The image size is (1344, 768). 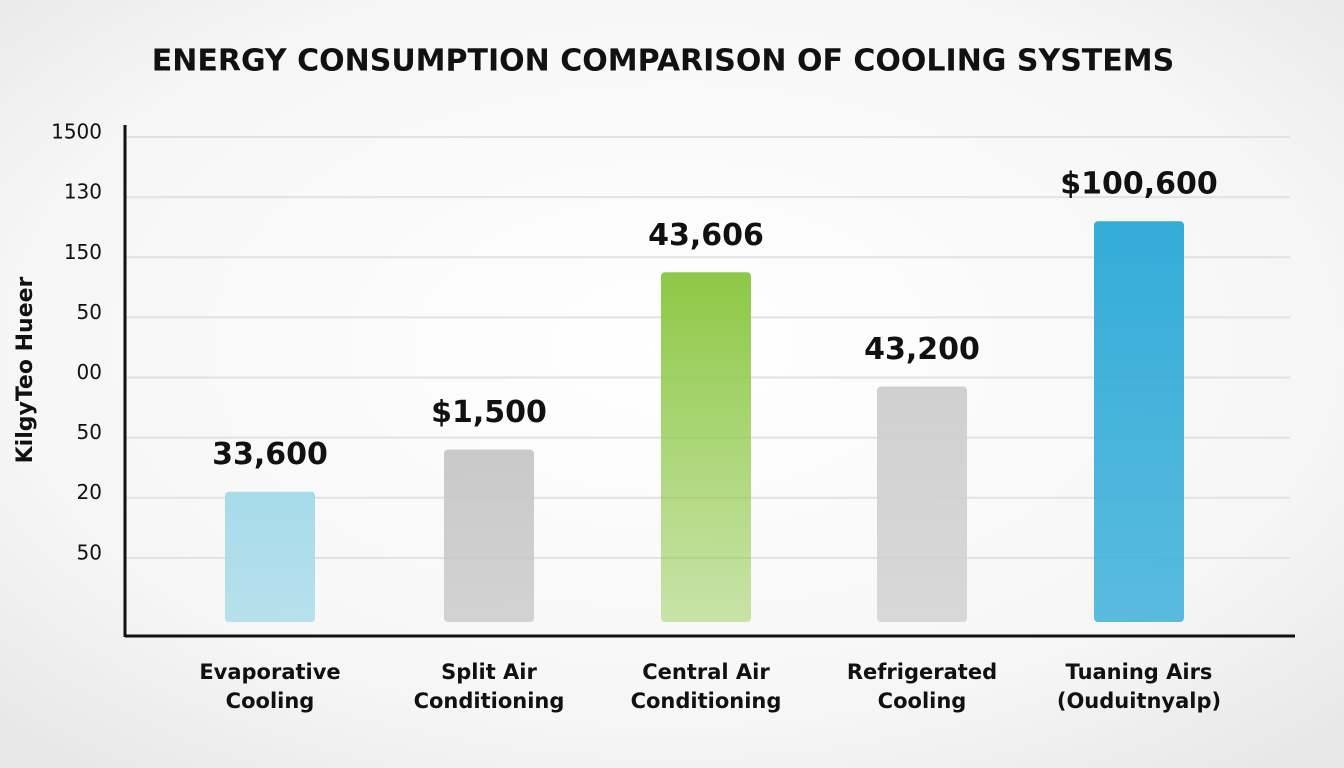 What do you see at coordinates (1139, 672) in the screenshot?
I see `x-tick-label: Tuaning Airs` at bounding box center [1139, 672].